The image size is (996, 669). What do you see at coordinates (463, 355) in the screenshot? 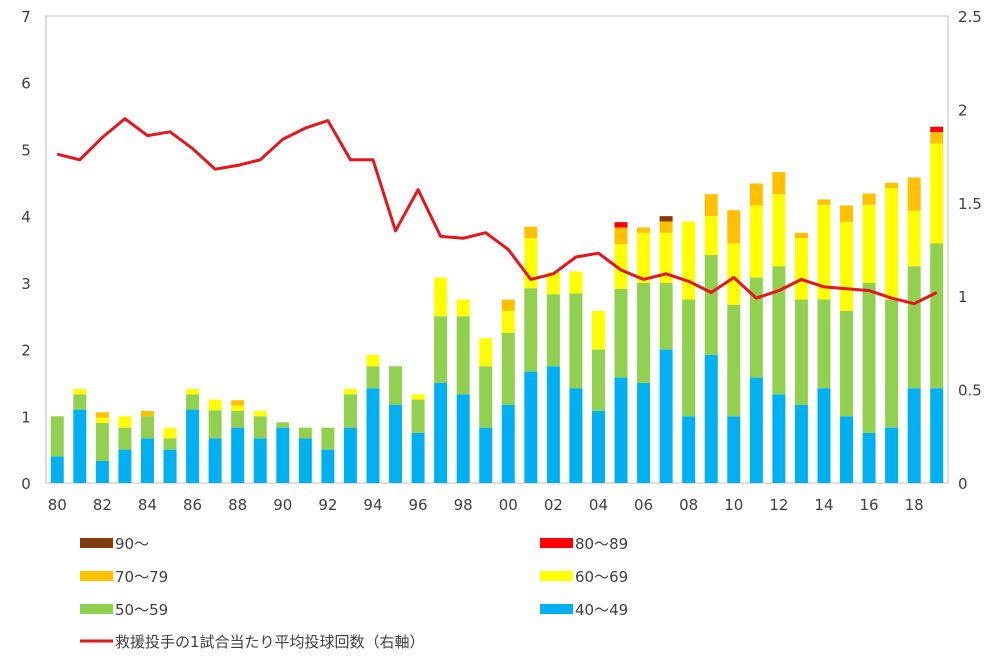
I see `bar-98-50〜59` at bounding box center [463, 355].